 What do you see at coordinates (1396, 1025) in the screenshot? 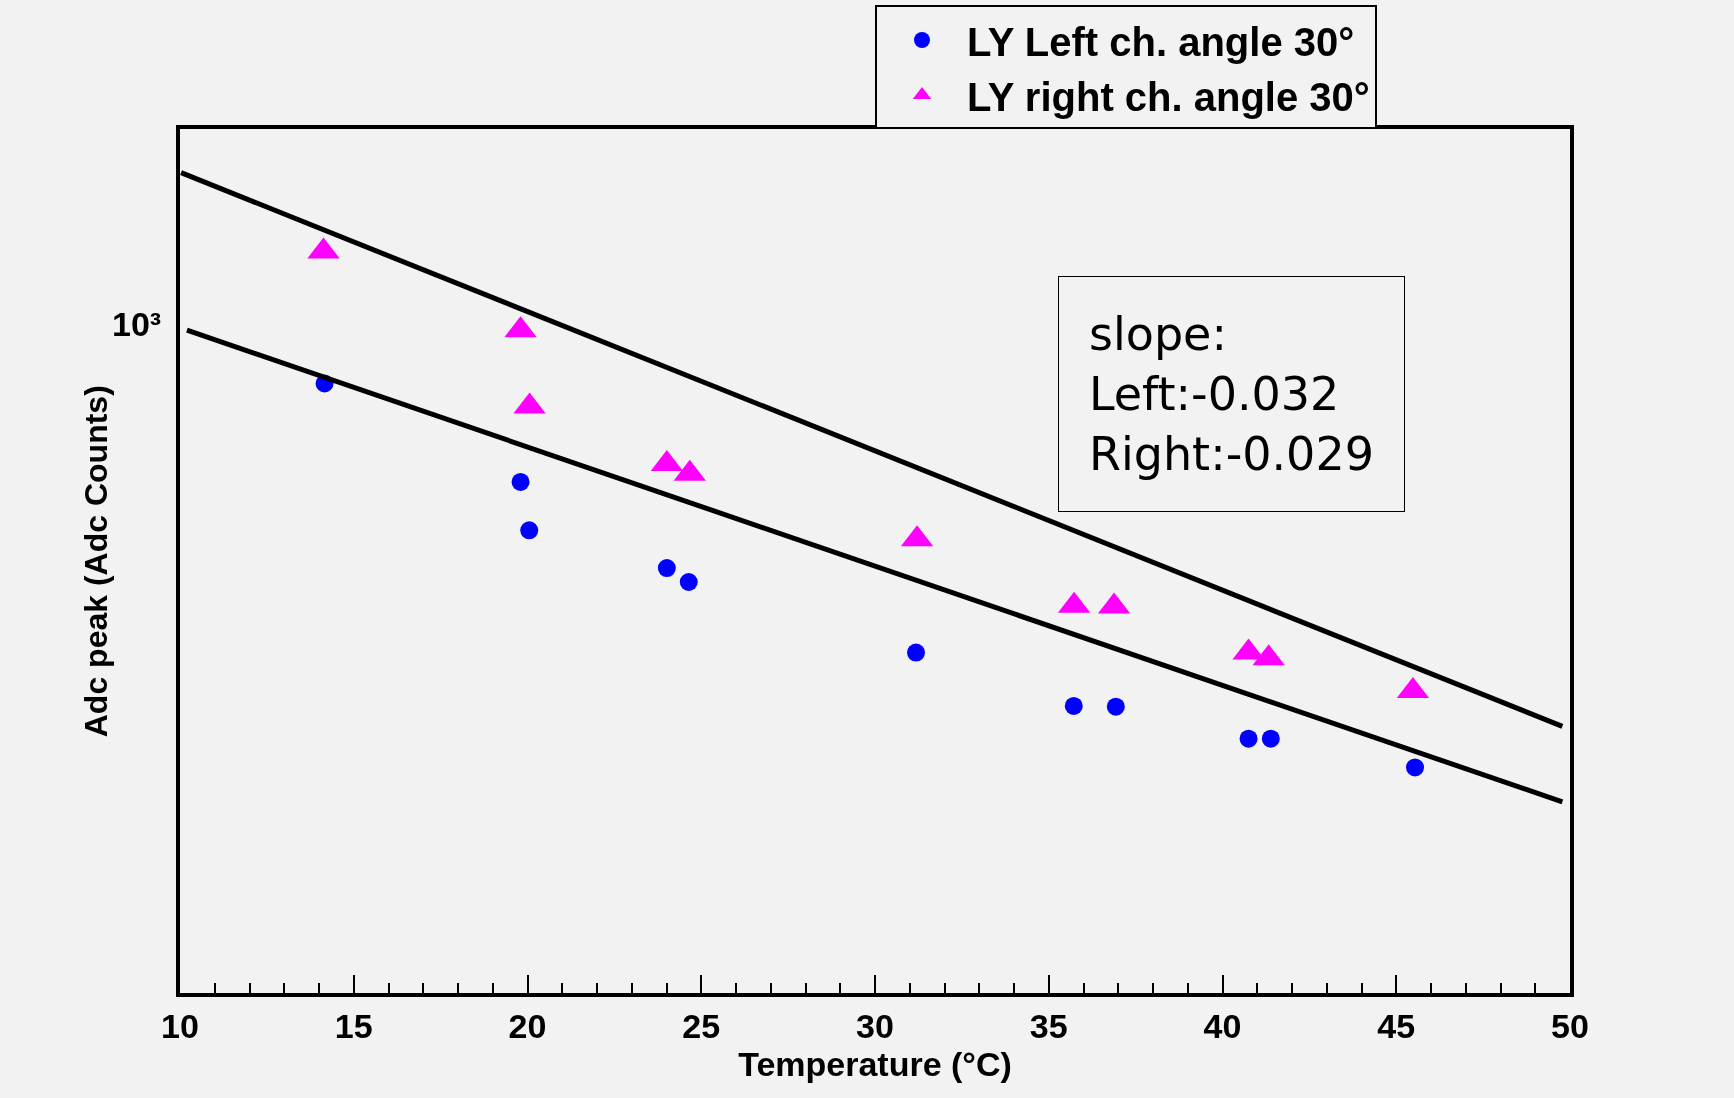
I see `x-tick-label: 45` at bounding box center [1396, 1025].